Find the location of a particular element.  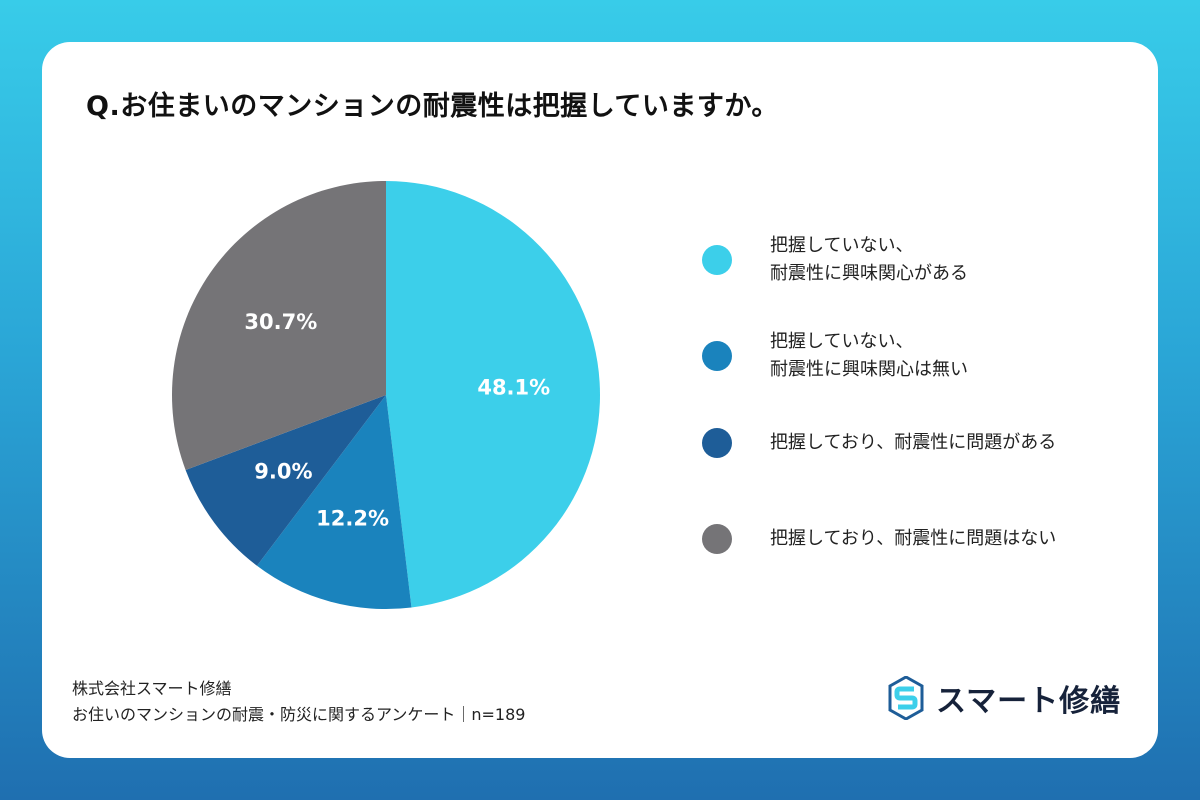

footer-survey-info: お住いのマンションの耐震・防災に関するアンケート｜n=189 is located at coordinates (299, 714).